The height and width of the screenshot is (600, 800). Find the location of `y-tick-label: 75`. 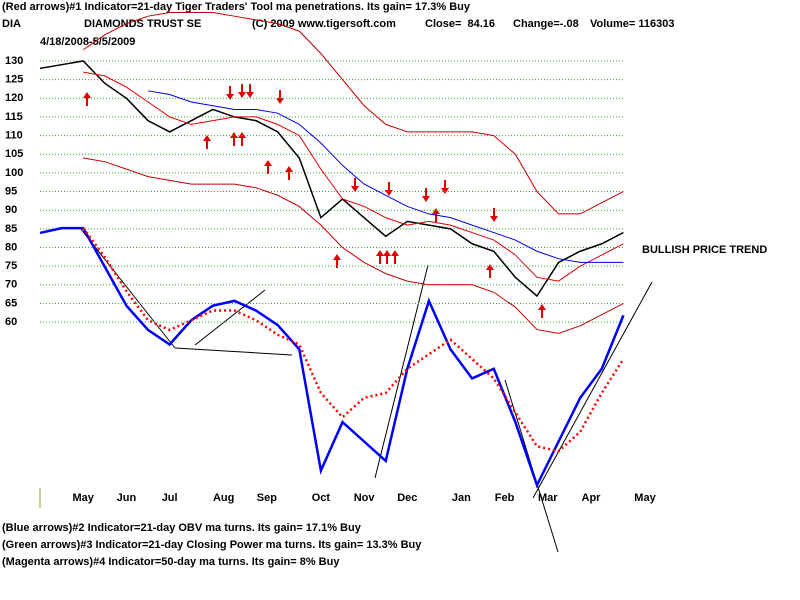

y-tick-label: 75 is located at coordinates (11, 266).